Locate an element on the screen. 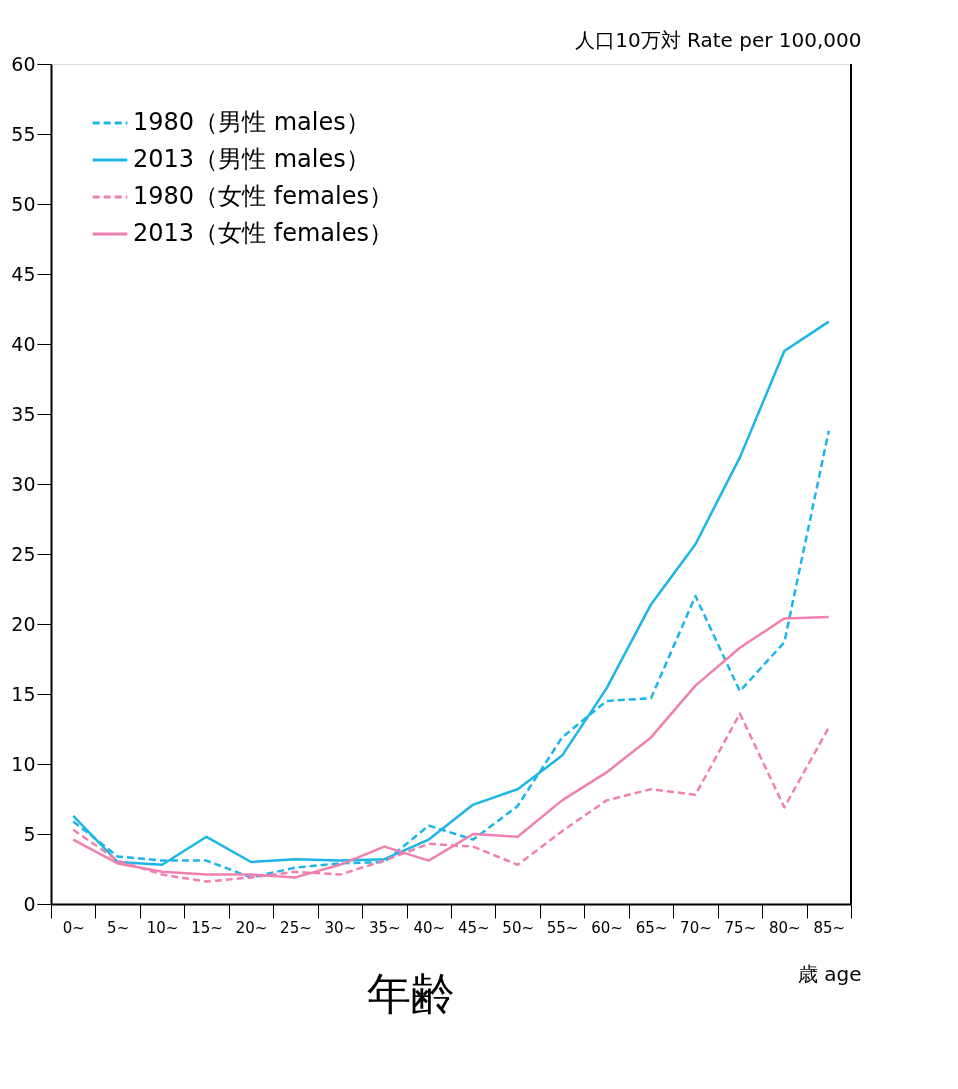 Image resolution: width=958 pixels, height=1089 pixels. y-tick-label: 0 is located at coordinates (29, 903).